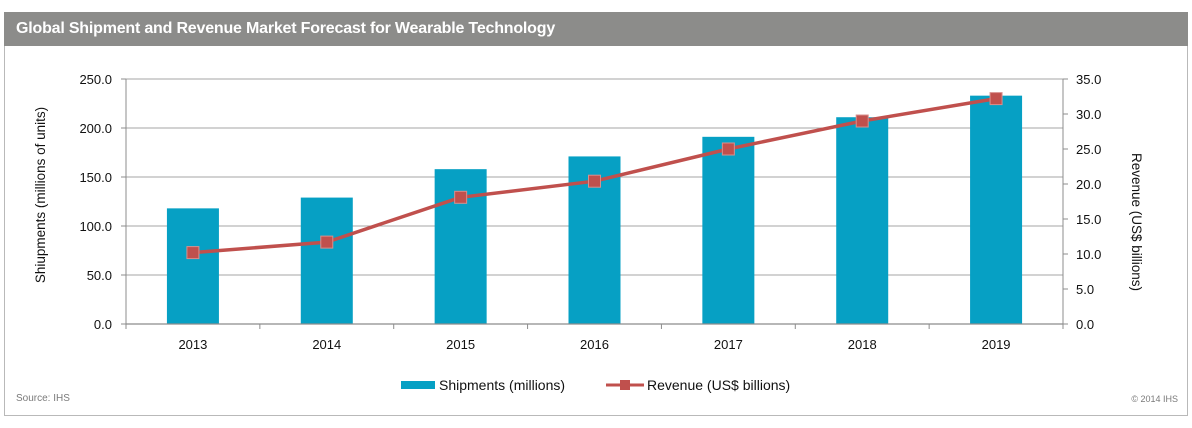 This screenshot has width=1192, height=428. What do you see at coordinates (1085, 324) in the screenshot?
I see `y2-tick-label: 0.0` at bounding box center [1085, 324].